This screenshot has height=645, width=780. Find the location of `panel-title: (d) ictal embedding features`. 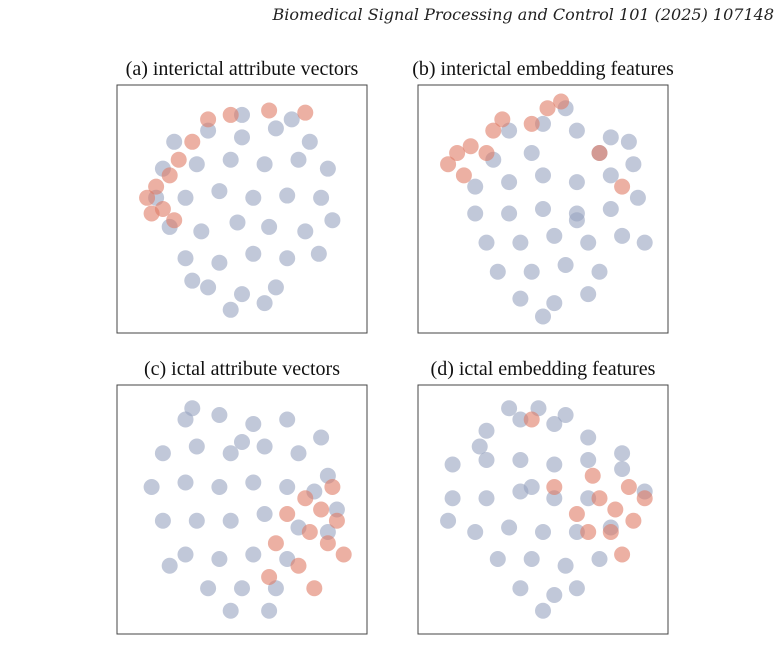

panel-title: (d) ictal embedding features is located at coordinates (543, 369).